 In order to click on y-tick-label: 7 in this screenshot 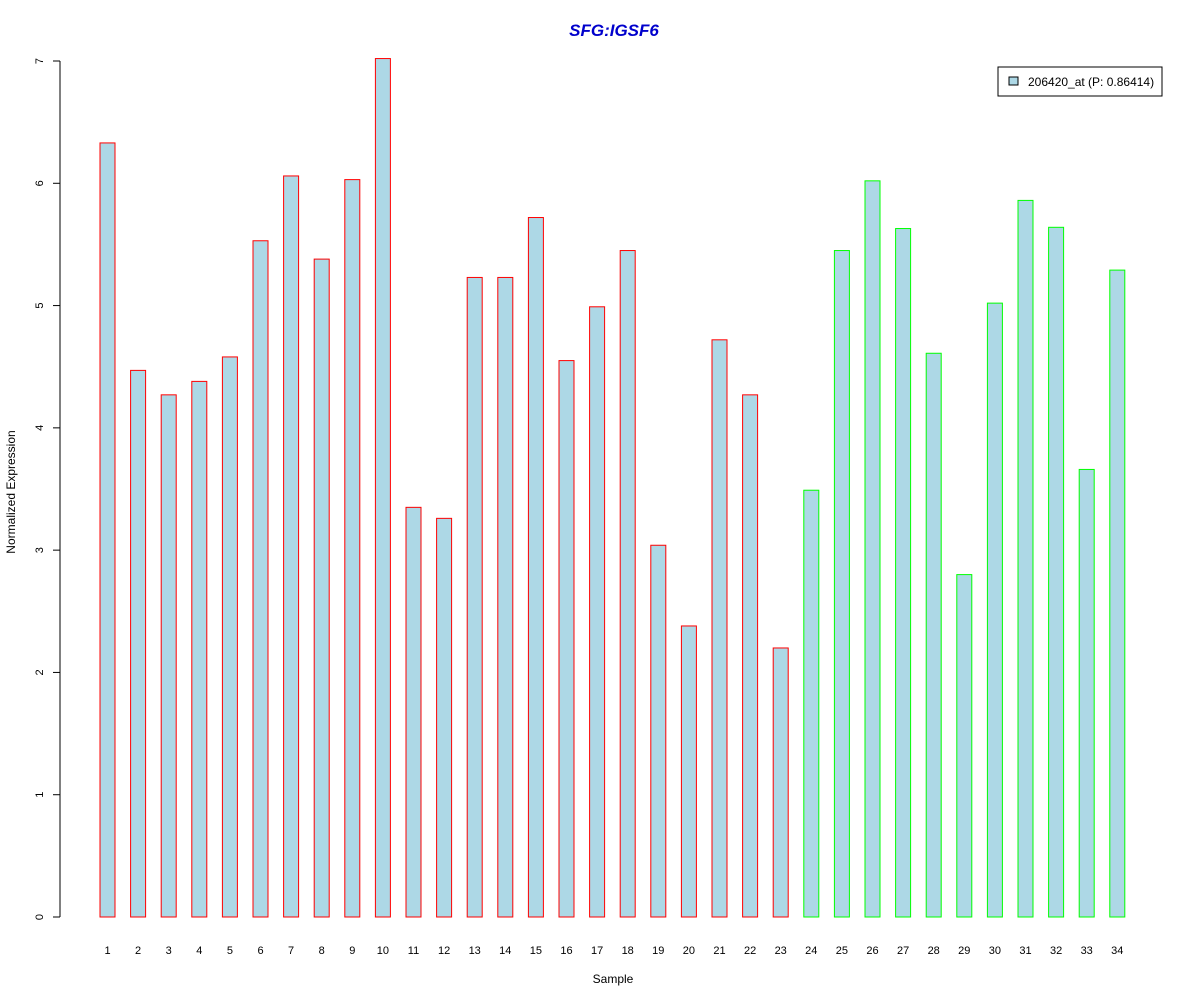, I will do `click(40, 61)`.